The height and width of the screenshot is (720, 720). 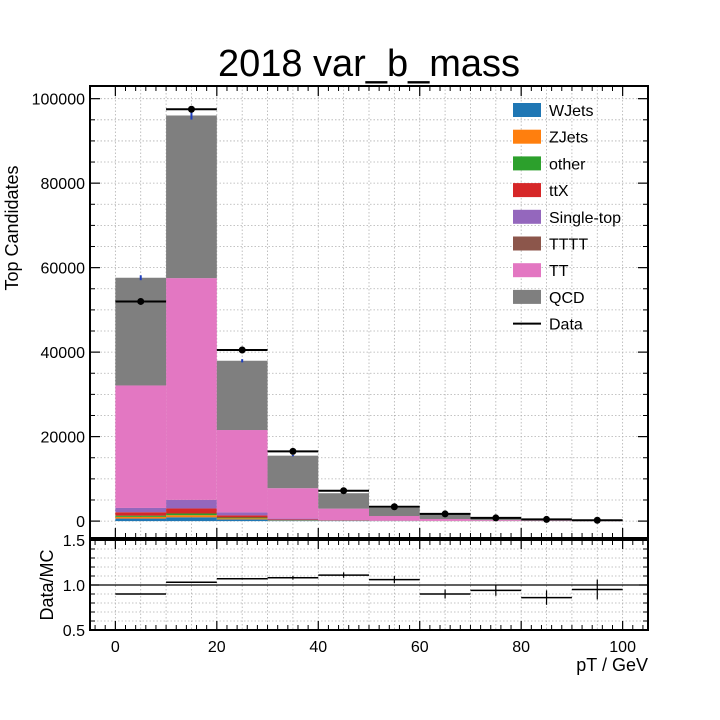 I want to click on legend-swatch-wjets, so click(x=527, y=110).